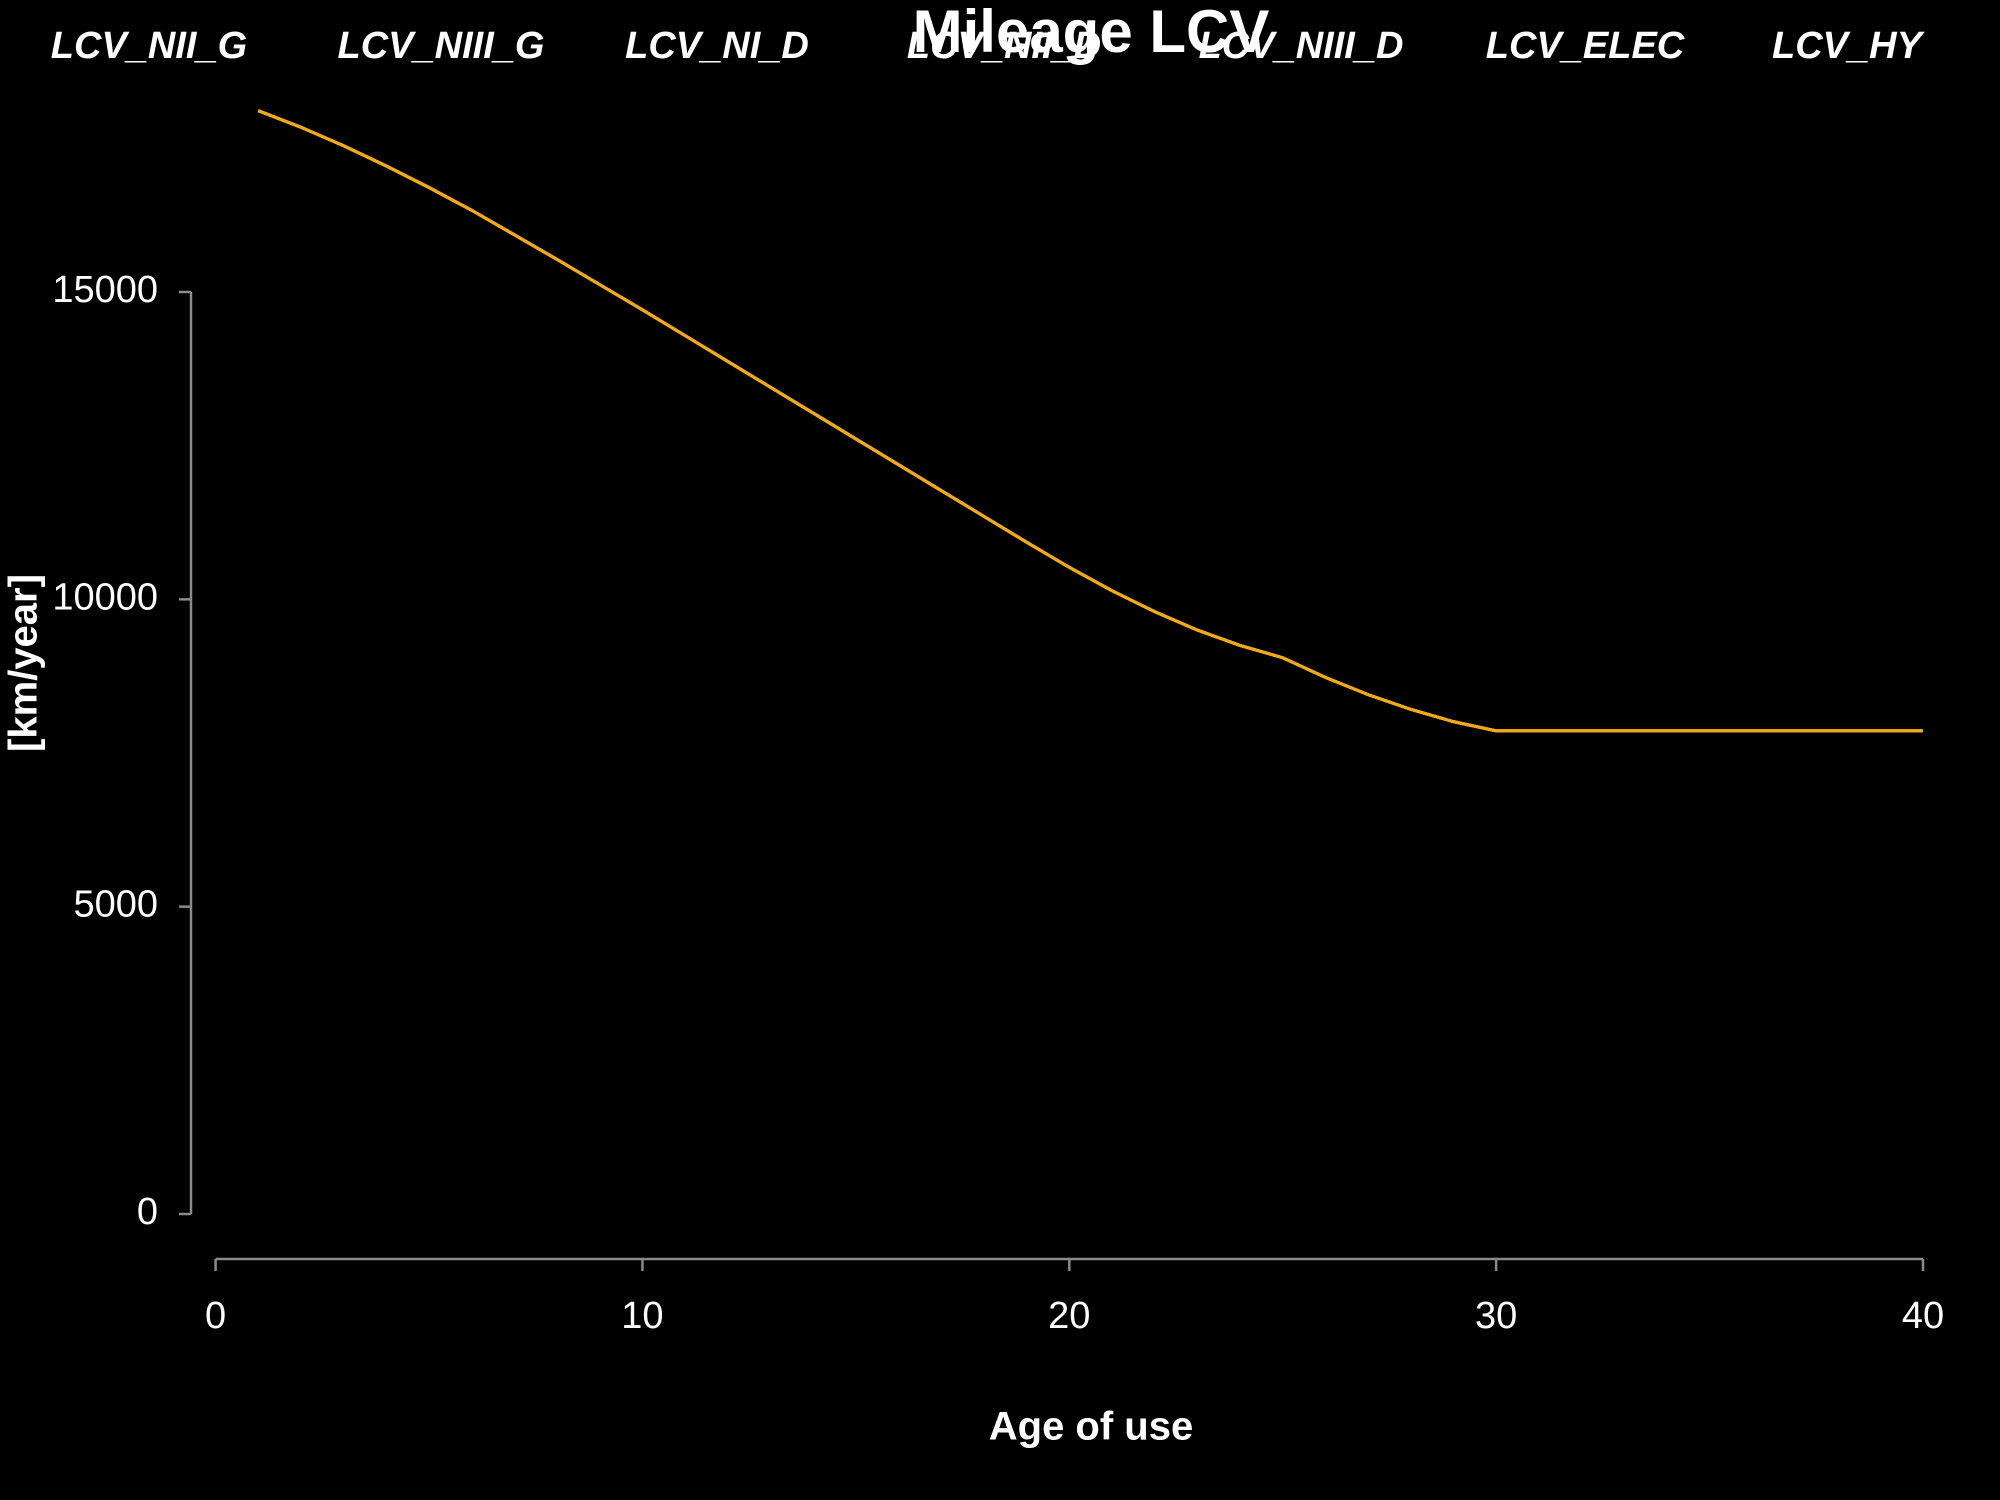 The image size is (2000, 1500). What do you see at coordinates (441, 46) in the screenshot?
I see `legend-label: LCV_NIII_G` at bounding box center [441, 46].